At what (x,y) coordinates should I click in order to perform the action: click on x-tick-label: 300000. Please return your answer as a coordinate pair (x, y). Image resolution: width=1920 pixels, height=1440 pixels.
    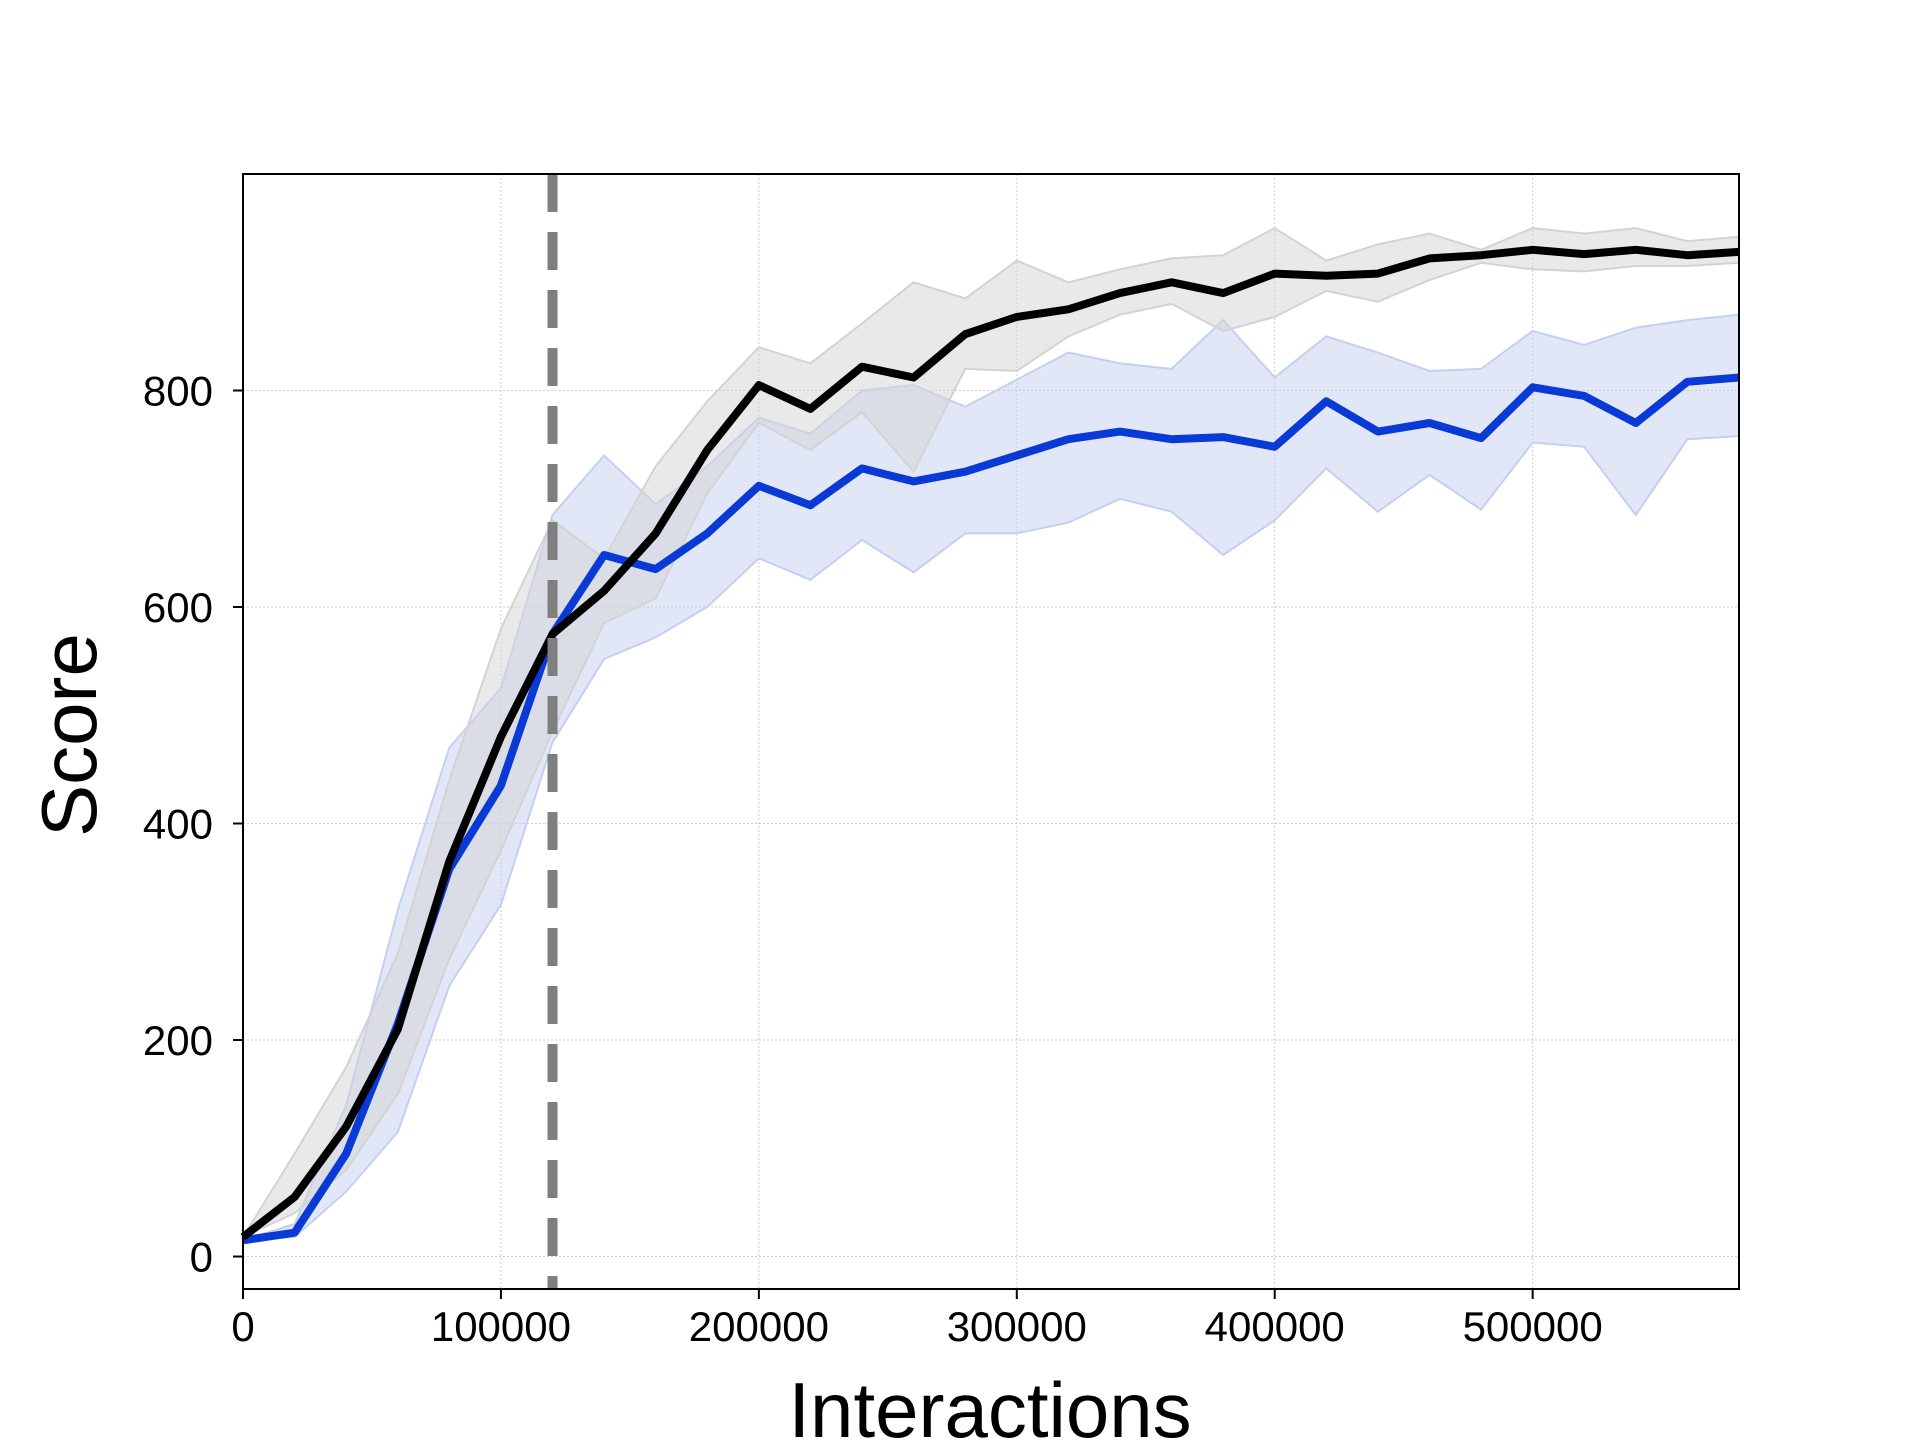
    Looking at the image, I should click on (1017, 1326).